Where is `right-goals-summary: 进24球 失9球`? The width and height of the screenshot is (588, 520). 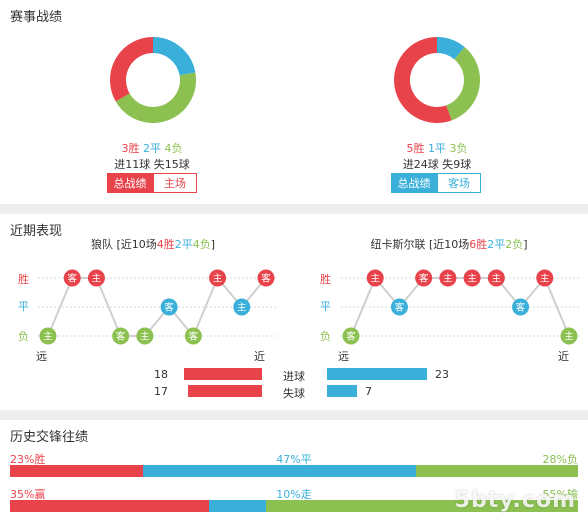 right-goals-summary: 进24球 失9球 is located at coordinates (437, 164).